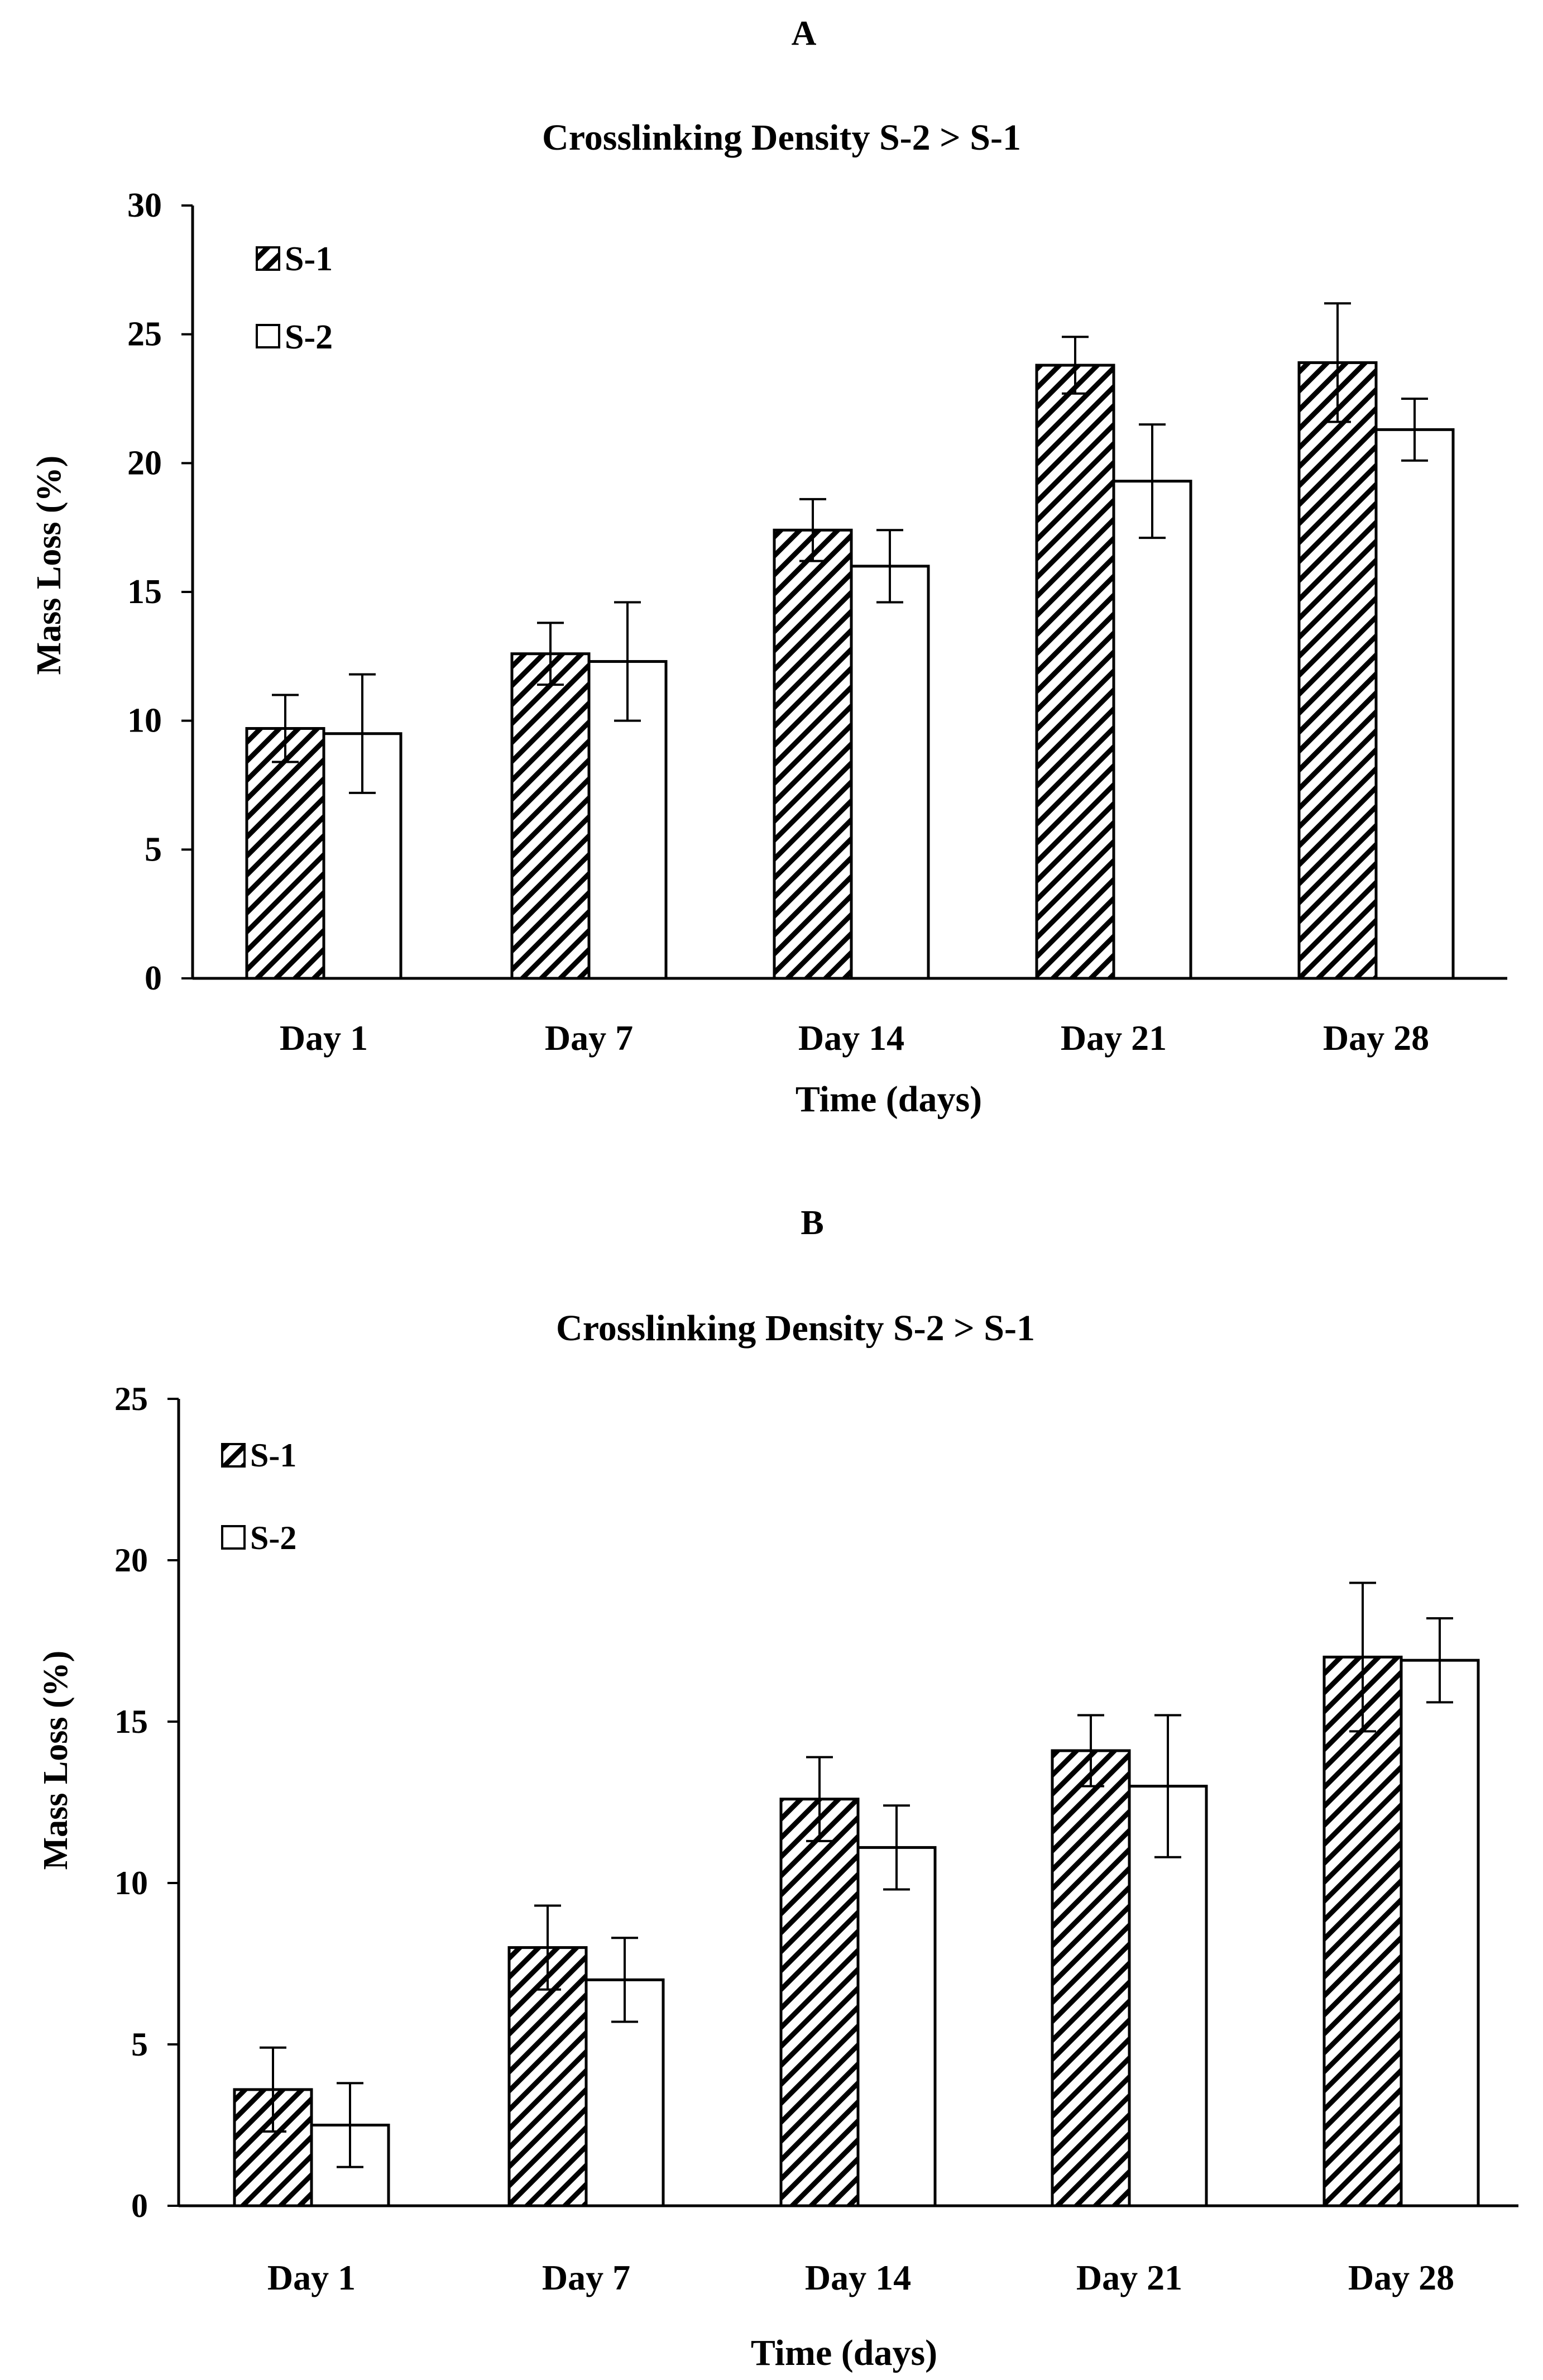  Describe the element at coordinates (144, 205) in the screenshot. I see `y-tick-label: 30` at that location.